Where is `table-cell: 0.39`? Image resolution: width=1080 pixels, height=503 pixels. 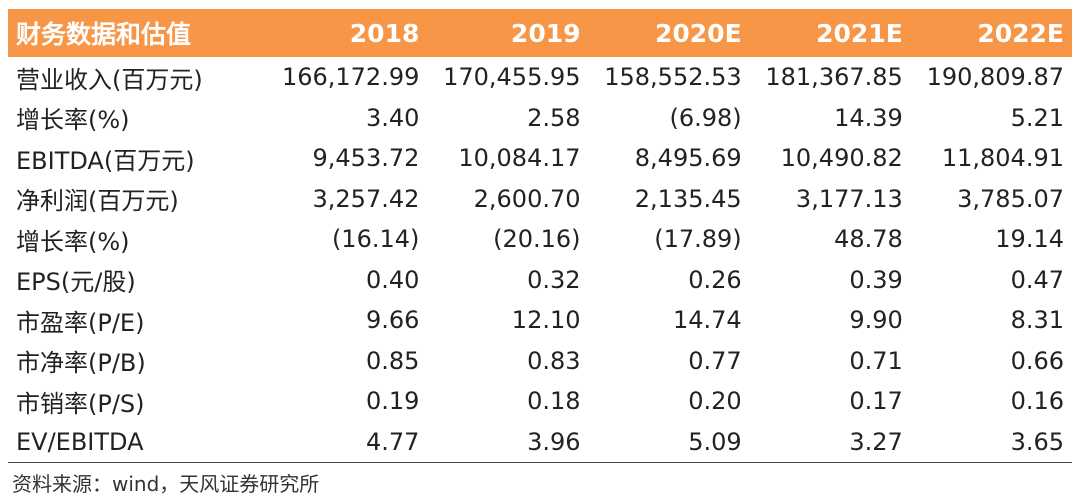
table-cell: 0.39 is located at coordinates (876, 279).